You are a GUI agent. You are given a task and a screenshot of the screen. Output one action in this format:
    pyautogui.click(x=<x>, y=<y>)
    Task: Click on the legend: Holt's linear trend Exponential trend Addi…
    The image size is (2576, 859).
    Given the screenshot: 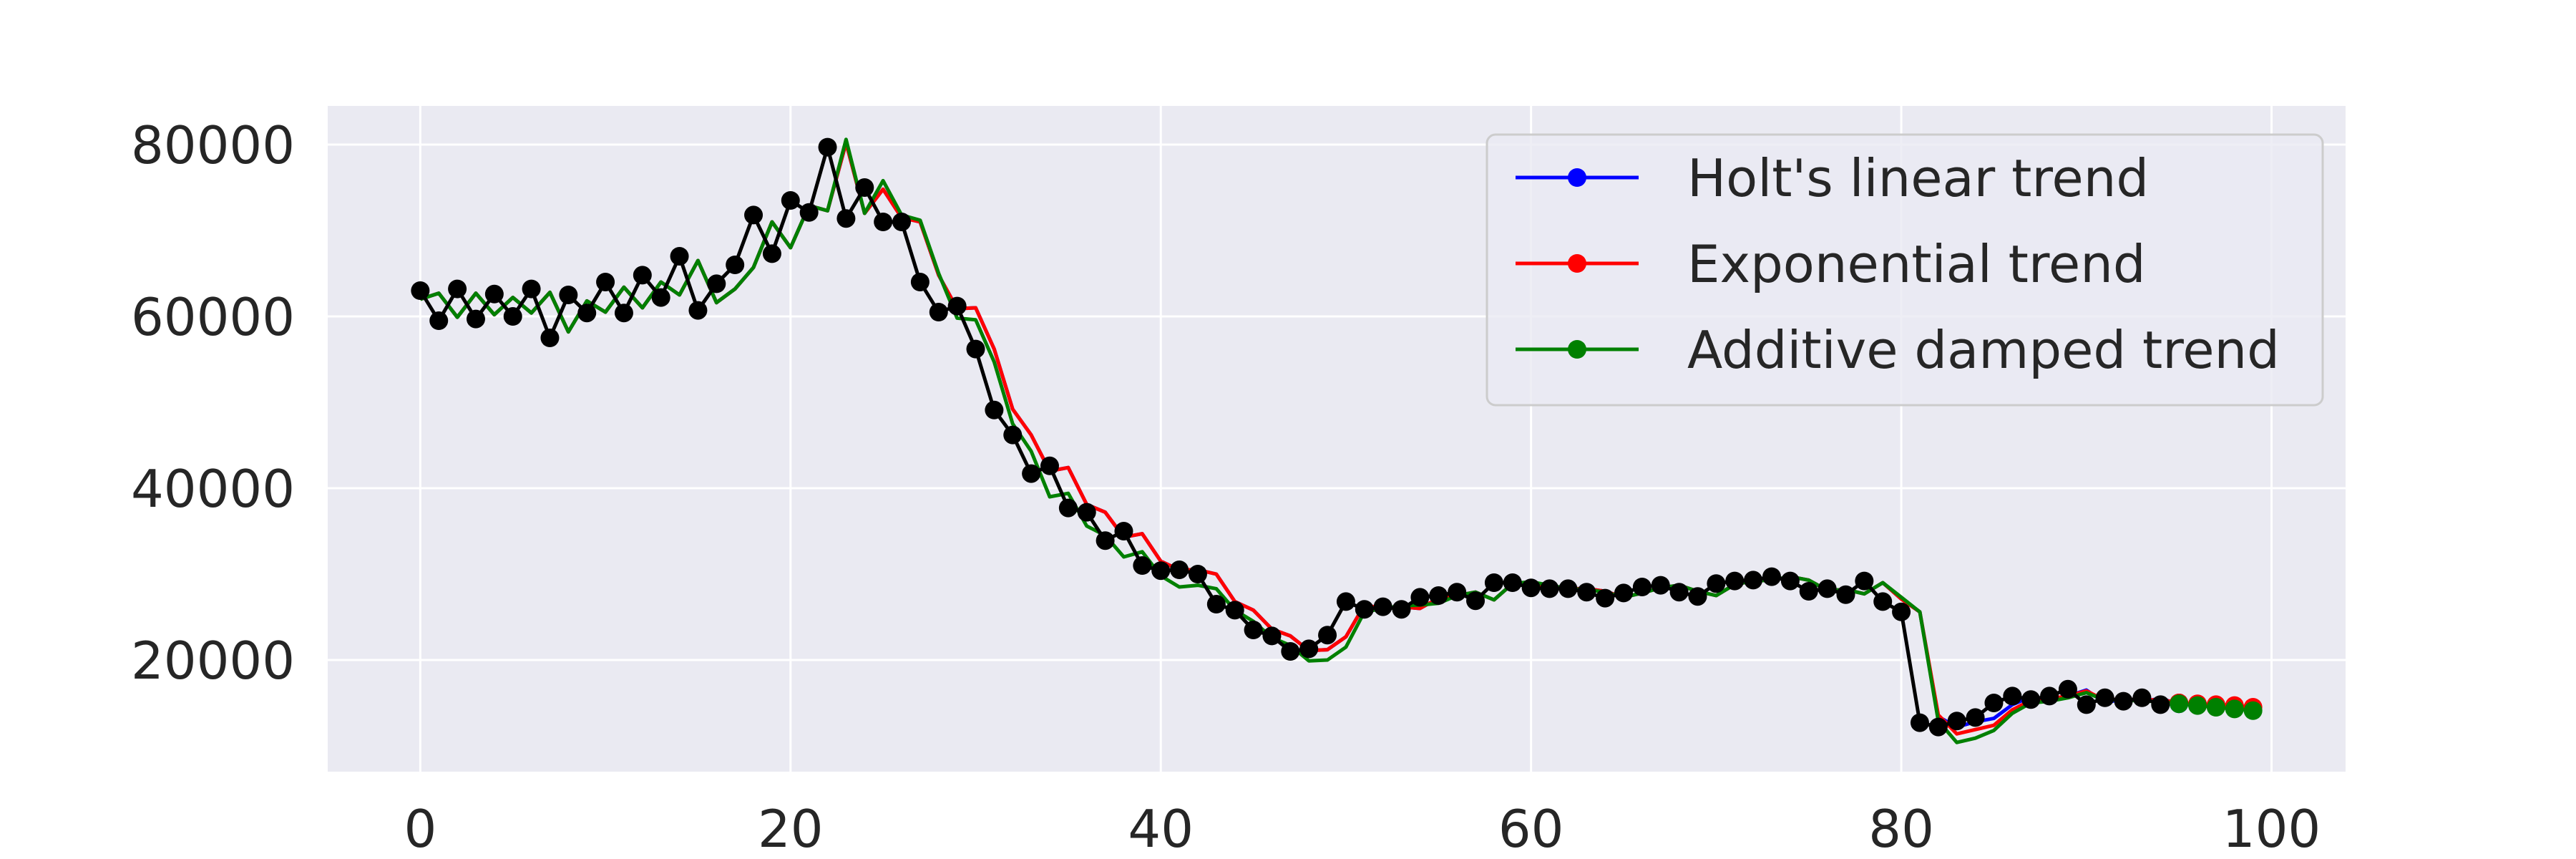 What is the action you would take?
    pyautogui.click(x=1904, y=270)
    